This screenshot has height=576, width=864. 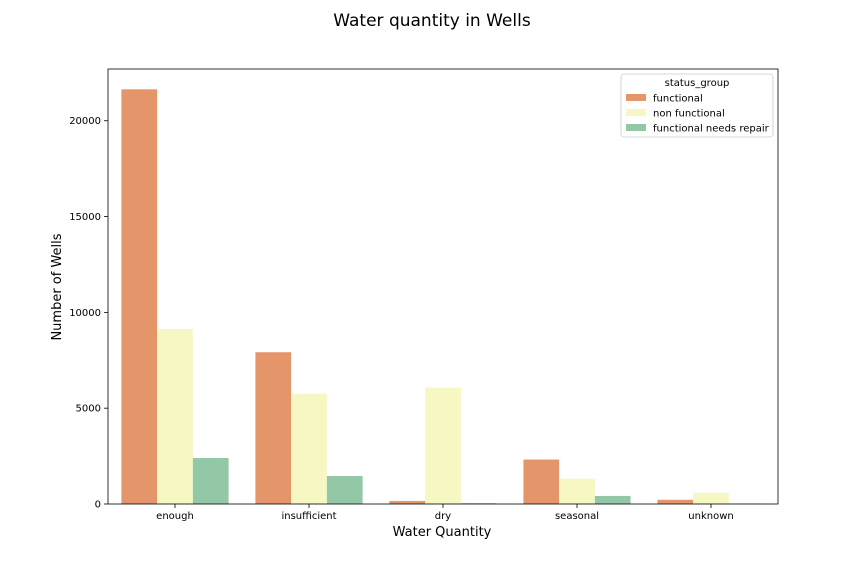 What do you see at coordinates (711, 129) in the screenshot?
I see `legend-label: functional needs repair` at bounding box center [711, 129].